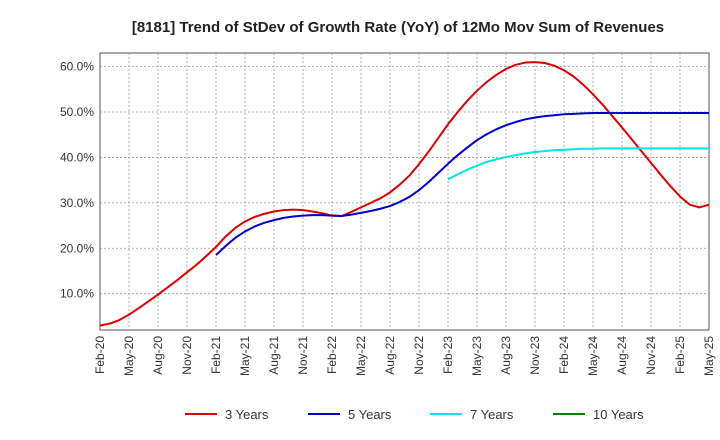  What do you see at coordinates (593, 356) in the screenshot?
I see `x-tick-label: May-24` at bounding box center [593, 356].